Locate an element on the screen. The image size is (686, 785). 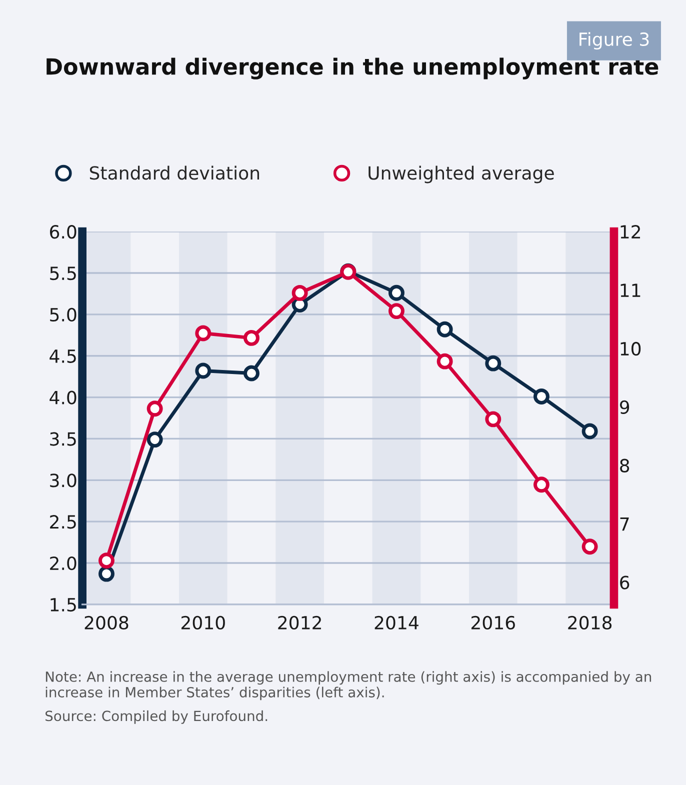
chart-title: Downward divergence in the unemployment rate is located at coordinates (352, 69).